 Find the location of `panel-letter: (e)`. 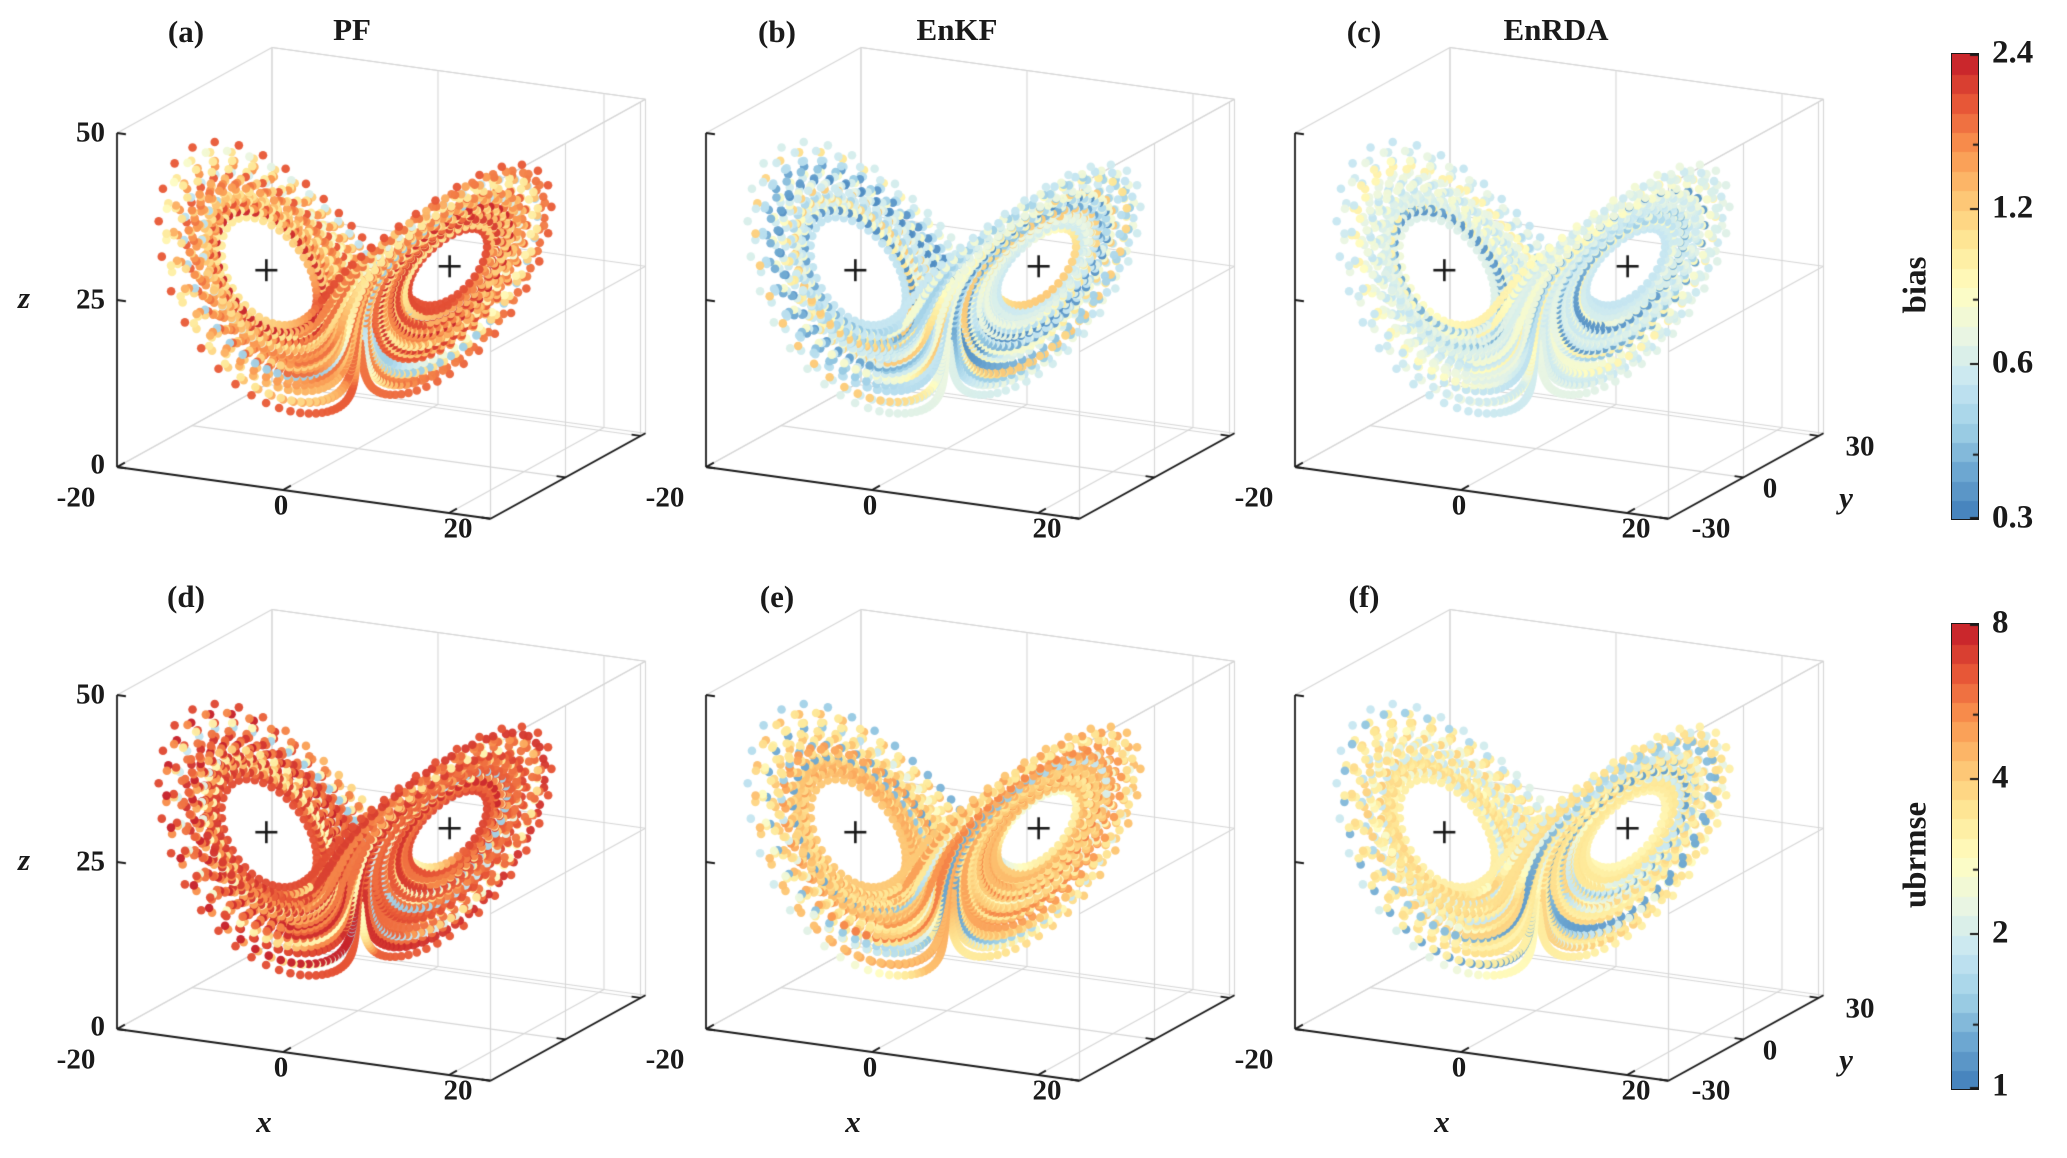

panel-letter: (e) is located at coordinates (777, 596).